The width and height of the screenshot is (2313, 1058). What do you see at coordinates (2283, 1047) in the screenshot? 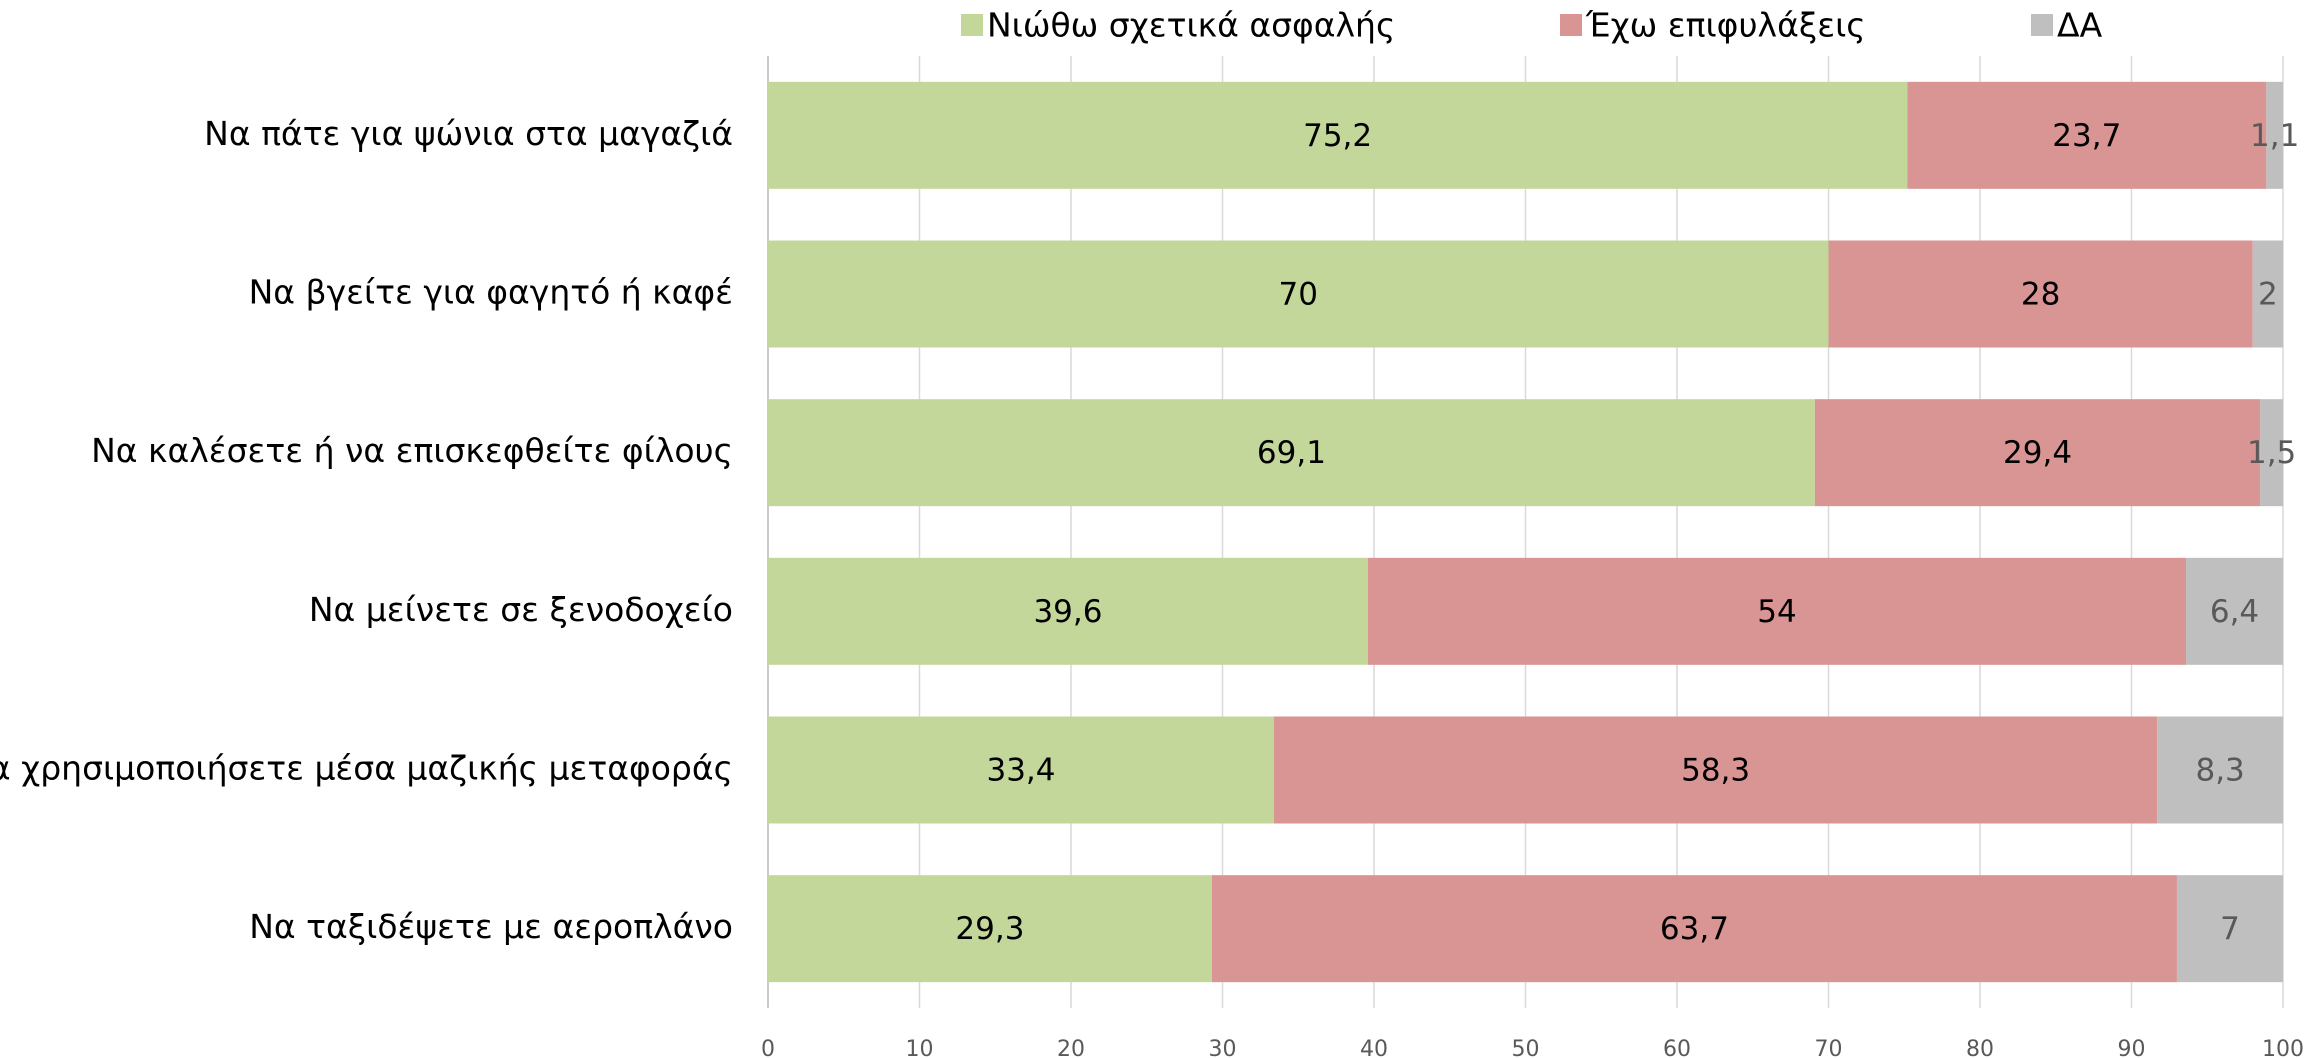
I see `x-tick-label: 100` at bounding box center [2283, 1047].